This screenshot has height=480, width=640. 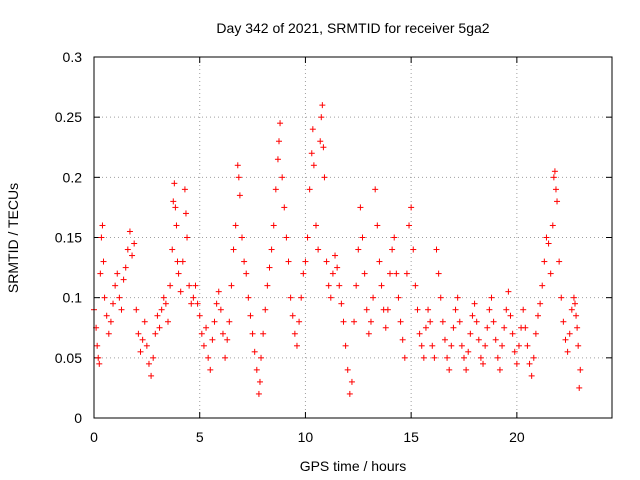 I want to click on y-tick-label: 0.1, so click(x=73, y=298).